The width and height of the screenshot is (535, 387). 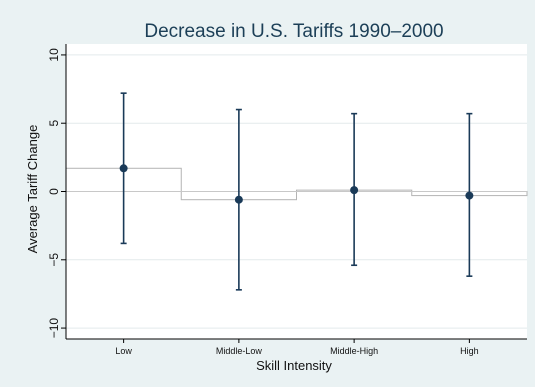 What do you see at coordinates (294, 365) in the screenshot?
I see `x-axis-title: Skill Intensity` at bounding box center [294, 365].